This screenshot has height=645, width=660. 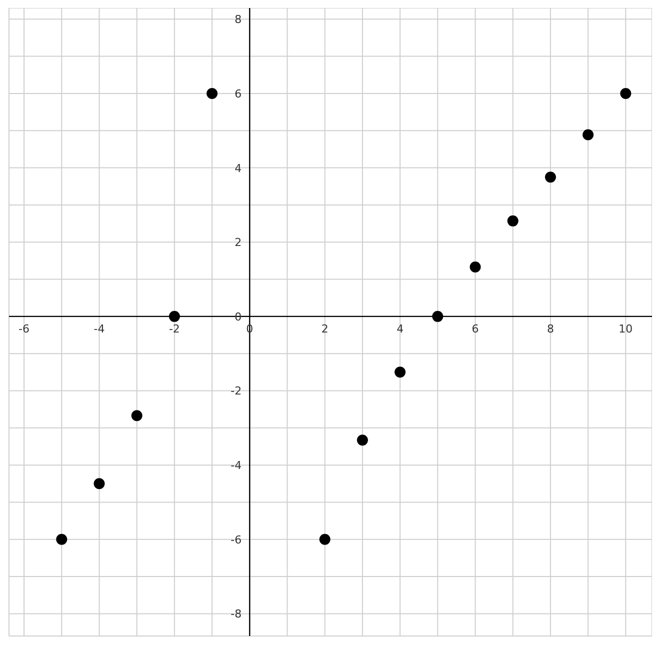 I want to click on x-tick-label: 8, so click(x=550, y=329).